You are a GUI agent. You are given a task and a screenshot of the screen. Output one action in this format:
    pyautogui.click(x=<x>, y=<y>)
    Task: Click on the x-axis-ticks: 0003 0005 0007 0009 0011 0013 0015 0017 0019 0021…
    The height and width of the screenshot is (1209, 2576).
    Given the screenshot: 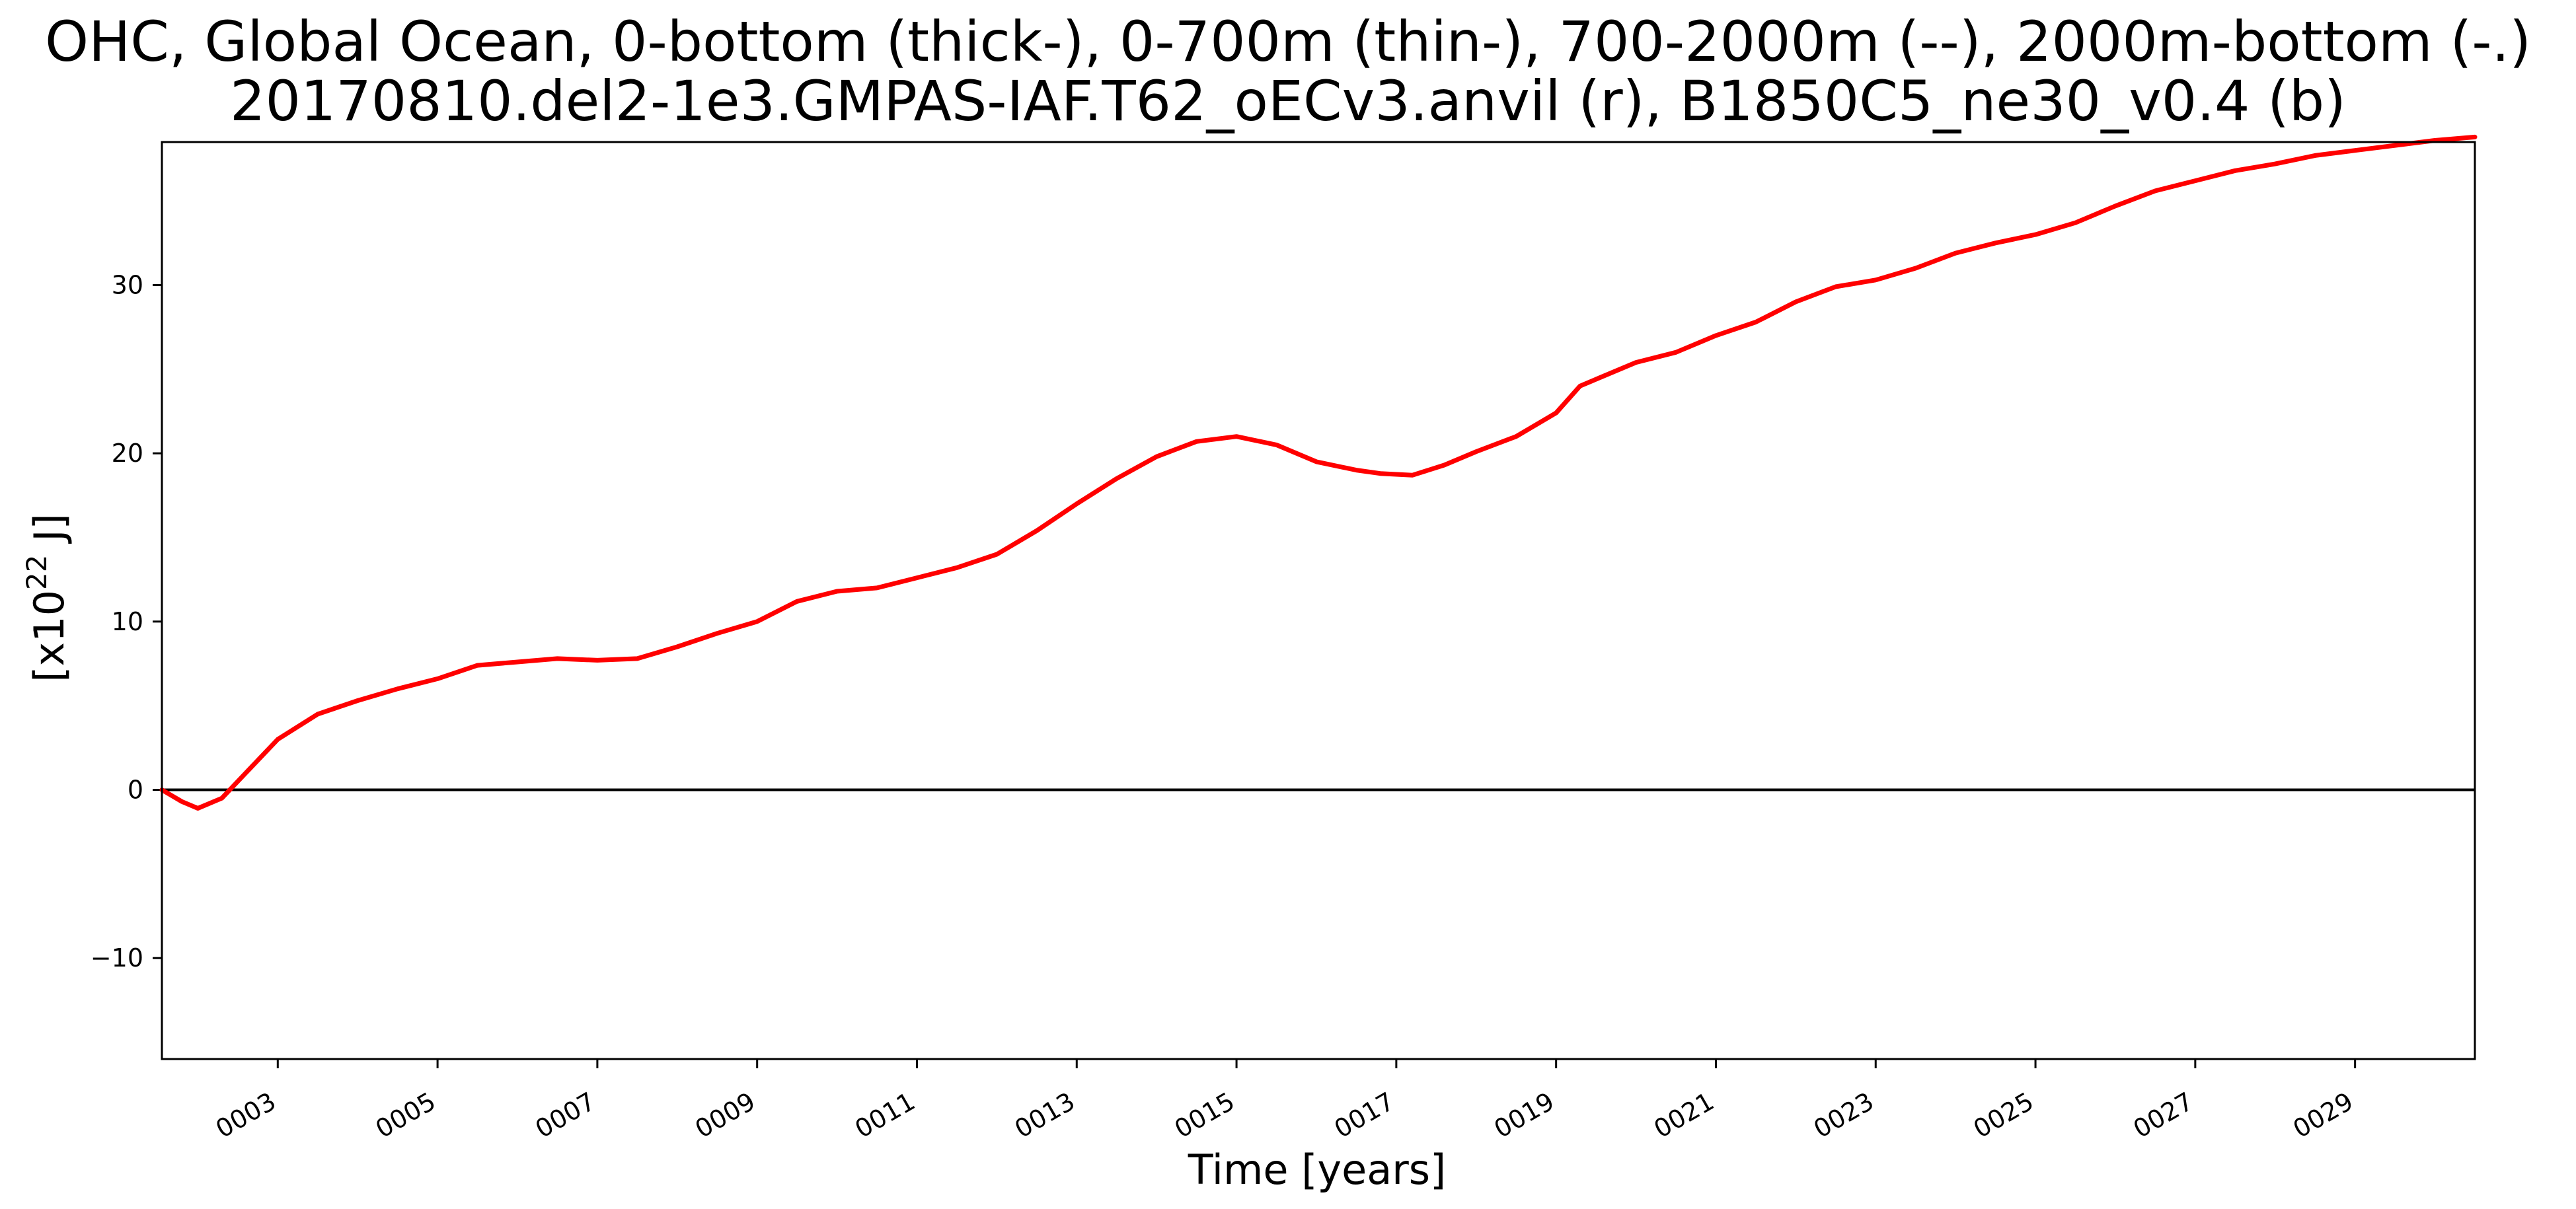 What is the action you would take?
    pyautogui.click(x=1284, y=1101)
    